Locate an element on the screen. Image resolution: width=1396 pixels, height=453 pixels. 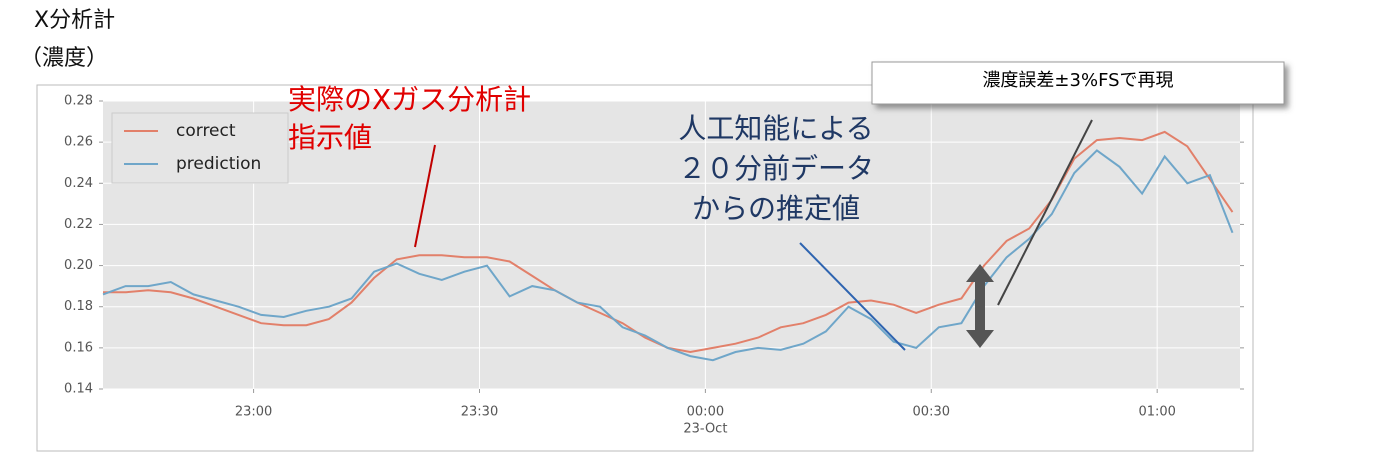
y-tick-label: 0.18 is located at coordinates (78, 306).